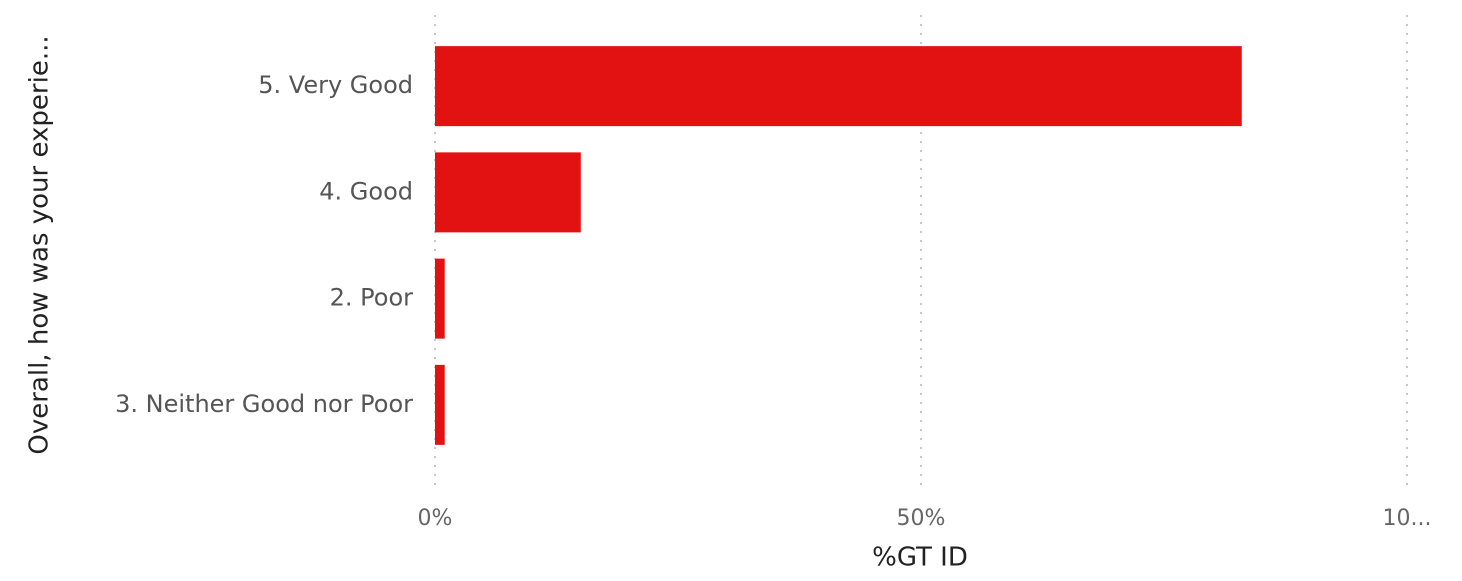 The width and height of the screenshot is (1462, 581). Describe the element at coordinates (921, 518) in the screenshot. I see `x-tick-label: 50%` at that location.